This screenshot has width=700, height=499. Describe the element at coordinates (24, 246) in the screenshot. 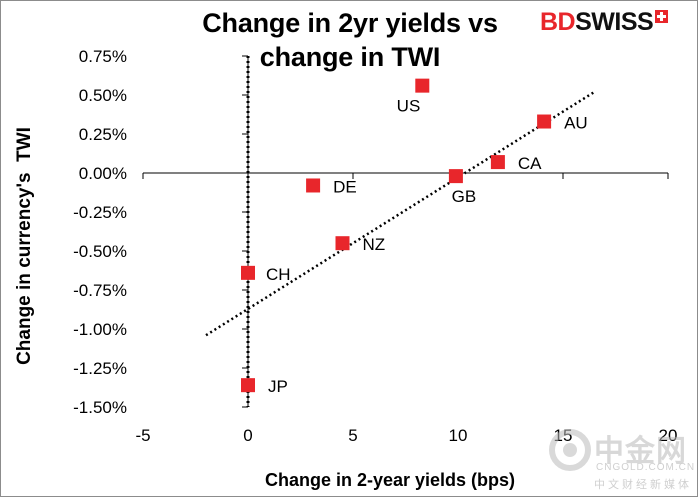

I see `y-axis-label: Change in currency's TWI` at that location.